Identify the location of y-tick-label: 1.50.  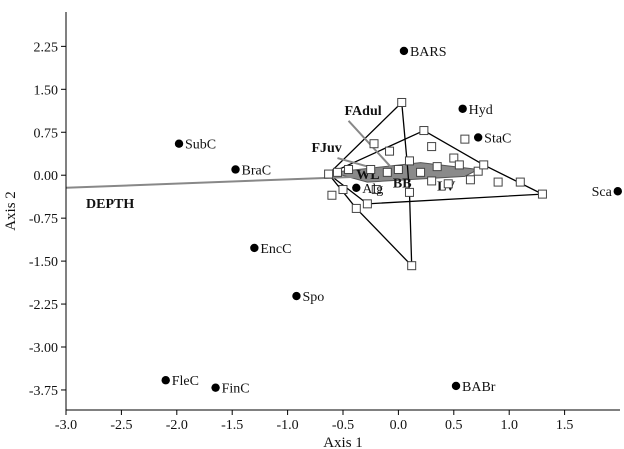
(46, 90).